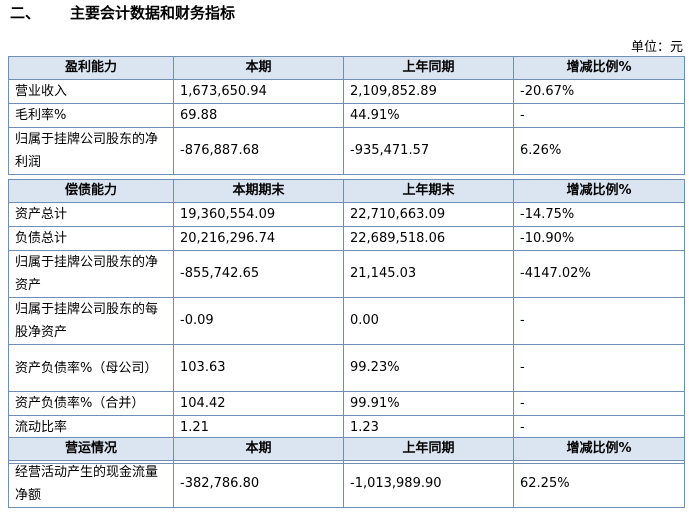 The height and width of the screenshot is (512, 689). What do you see at coordinates (599, 238) in the screenshot?
I see `value-cell: -10.90%` at bounding box center [599, 238].